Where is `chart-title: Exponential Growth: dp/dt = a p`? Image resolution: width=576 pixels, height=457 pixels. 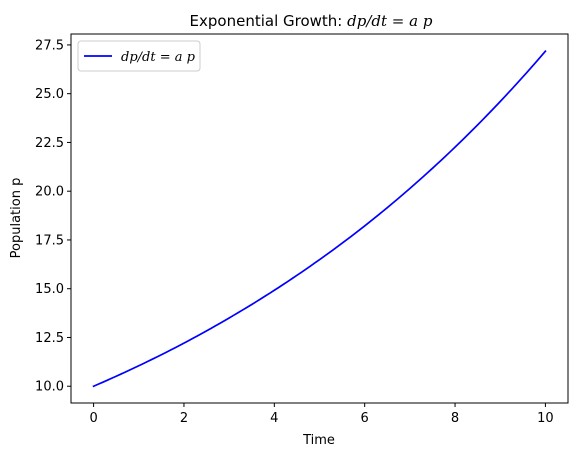
chart-title: Exponential Growth: dp/dt = a p is located at coordinates (311, 21).